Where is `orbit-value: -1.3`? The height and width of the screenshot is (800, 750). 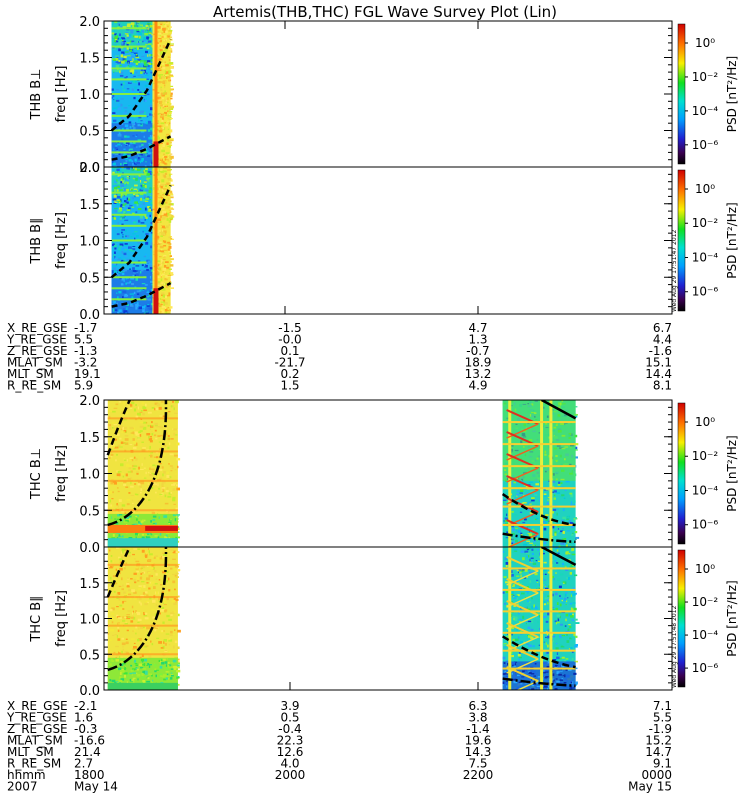 orbit-value: -1.3 is located at coordinates (85, 351).